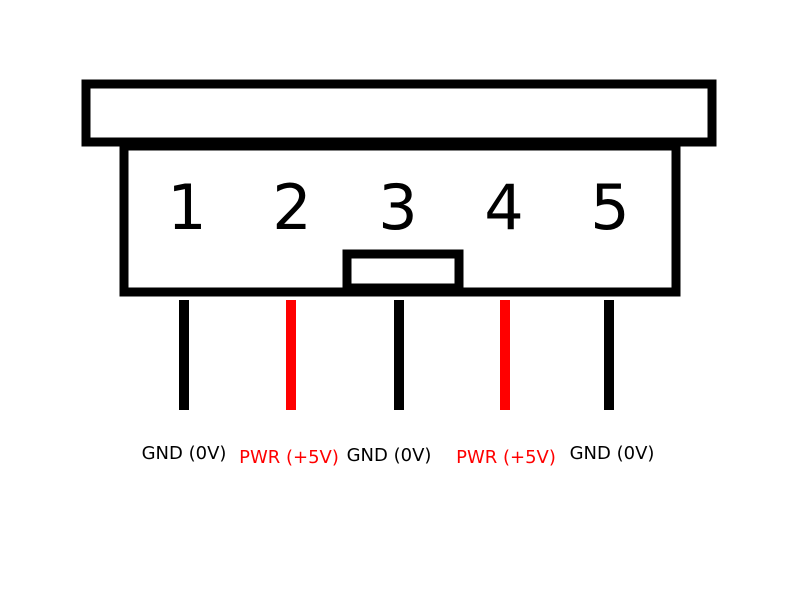  What do you see at coordinates (399, 113) in the screenshot?
I see `connector-flange` at bounding box center [399, 113].